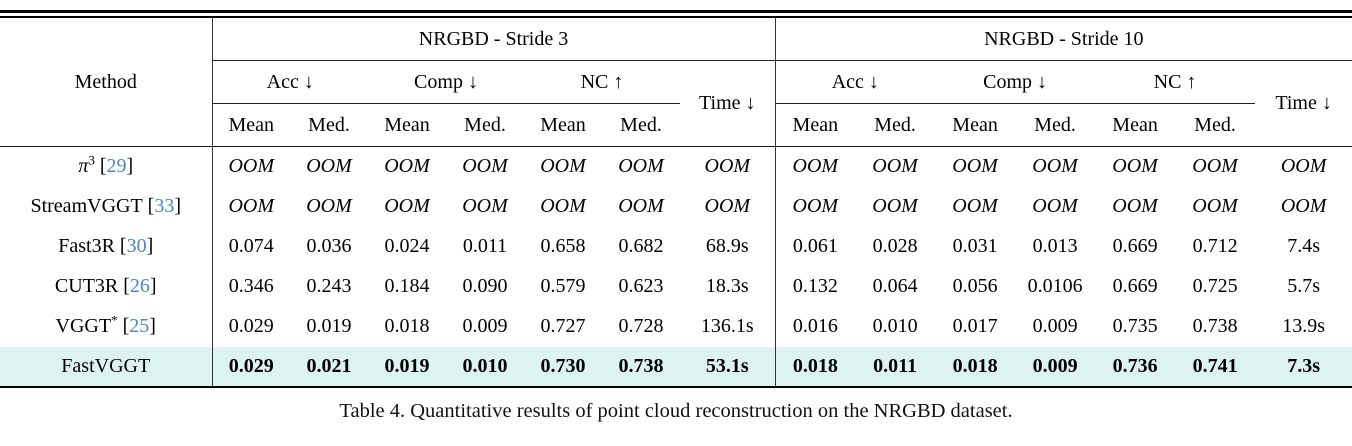 Image resolution: width=1352 pixels, height=446 pixels. I want to click on metric-value-cell: 0.730, so click(563, 367).